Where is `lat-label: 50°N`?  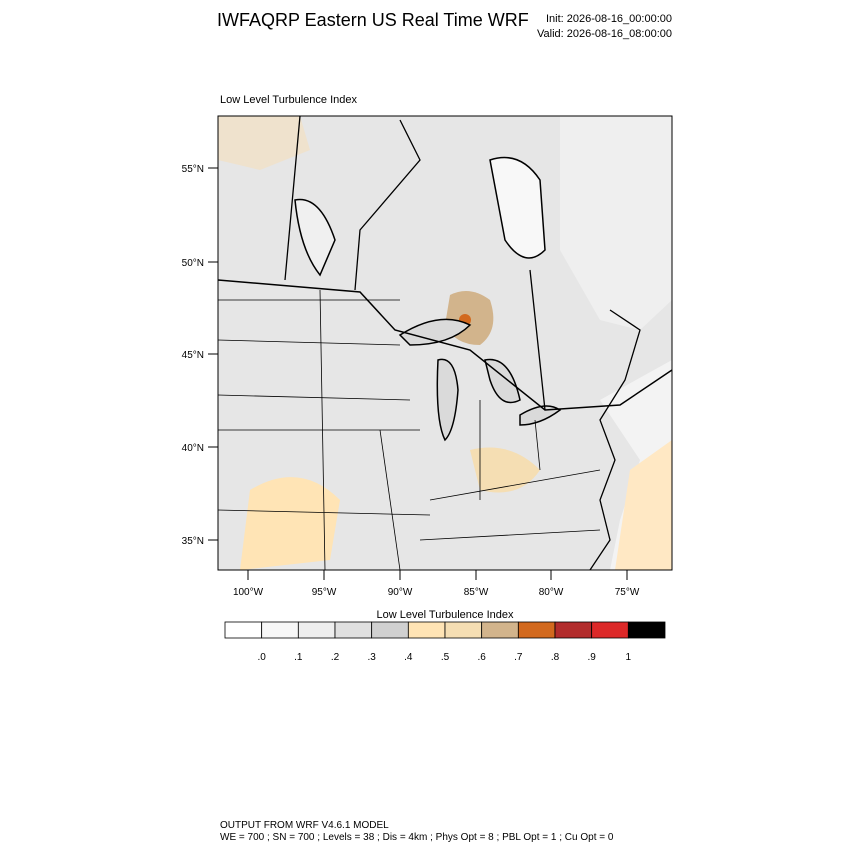 lat-label: 50°N is located at coordinates (193, 263).